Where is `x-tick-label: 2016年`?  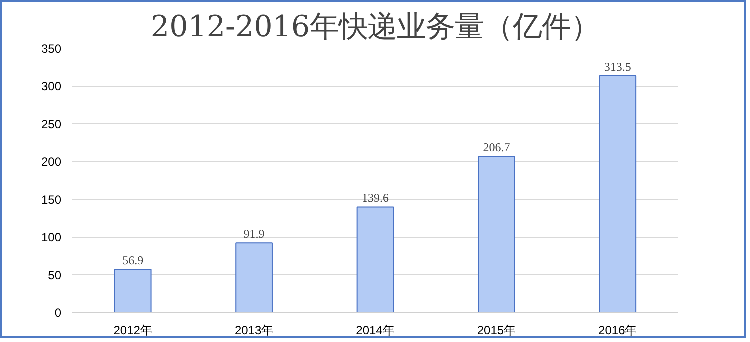
x-tick-label: 2016年 is located at coordinates (618, 331).